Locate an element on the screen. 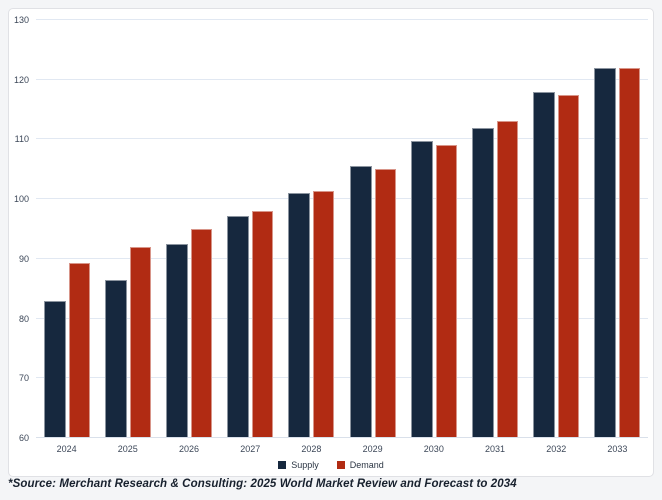  y-tick-label: 80 is located at coordinates (23, 318).